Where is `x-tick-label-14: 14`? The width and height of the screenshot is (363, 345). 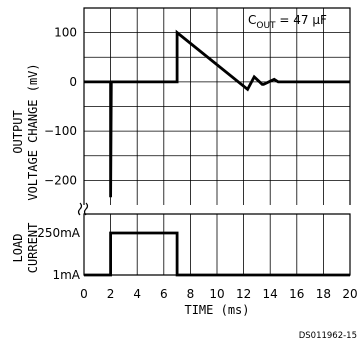 x-tick-label-14: 14 is located at coordinates (270, 294).